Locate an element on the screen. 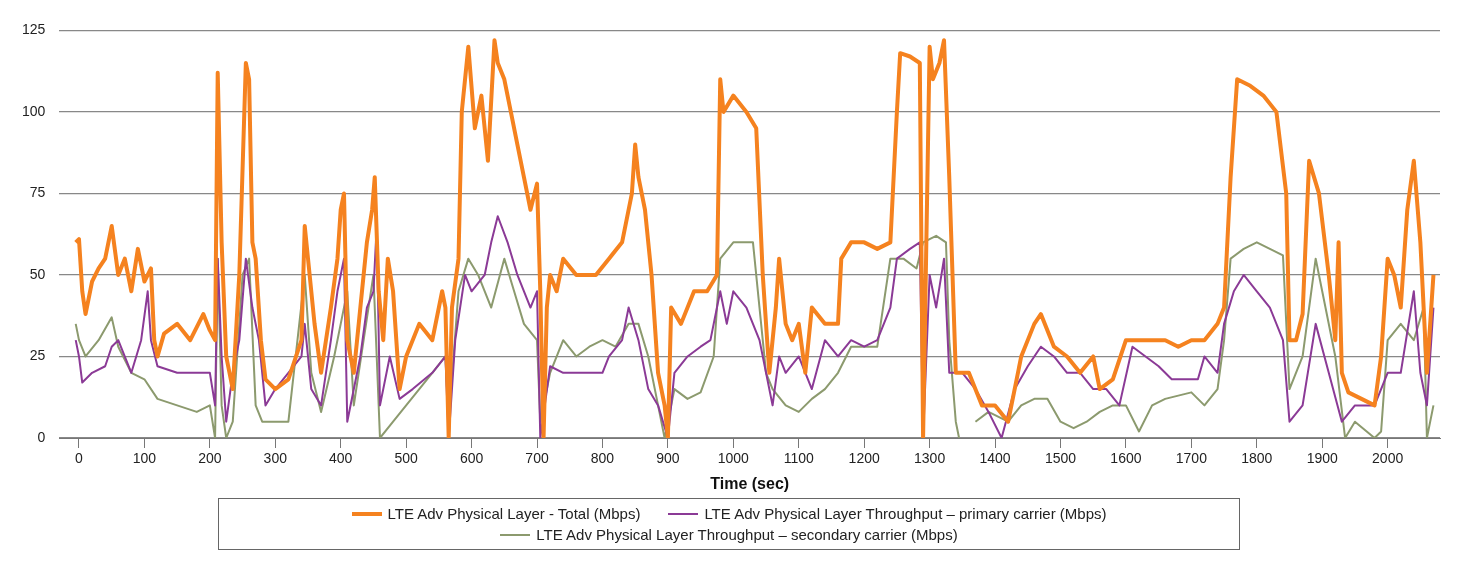 Image resolution: width=1458 pixels, height=577 pixels. x-tick-label: 400 is located at coordinates (341, 458).